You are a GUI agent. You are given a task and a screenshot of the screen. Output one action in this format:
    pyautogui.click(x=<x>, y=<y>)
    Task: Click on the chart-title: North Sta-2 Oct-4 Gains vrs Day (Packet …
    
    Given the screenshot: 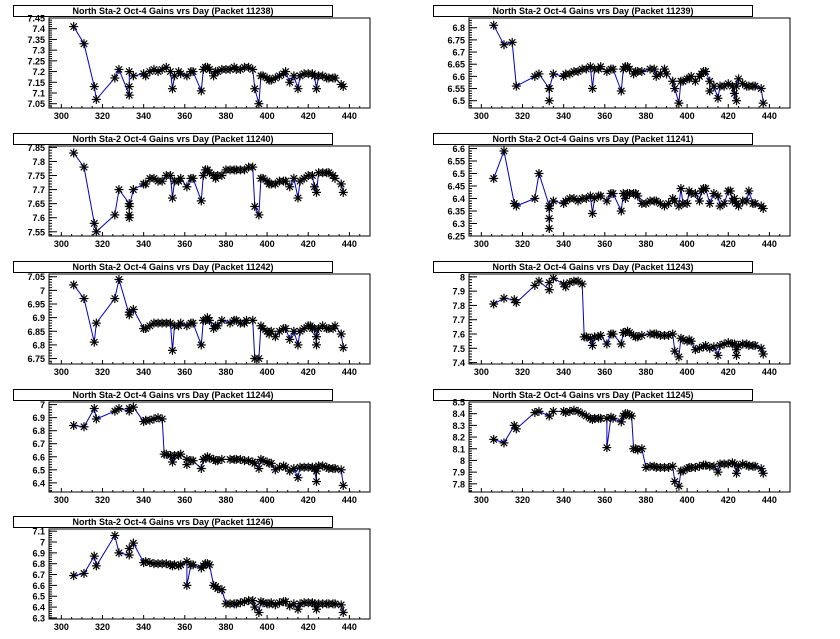 What is the action you would take?
    pyautogui.click(x=593, y=395)
    